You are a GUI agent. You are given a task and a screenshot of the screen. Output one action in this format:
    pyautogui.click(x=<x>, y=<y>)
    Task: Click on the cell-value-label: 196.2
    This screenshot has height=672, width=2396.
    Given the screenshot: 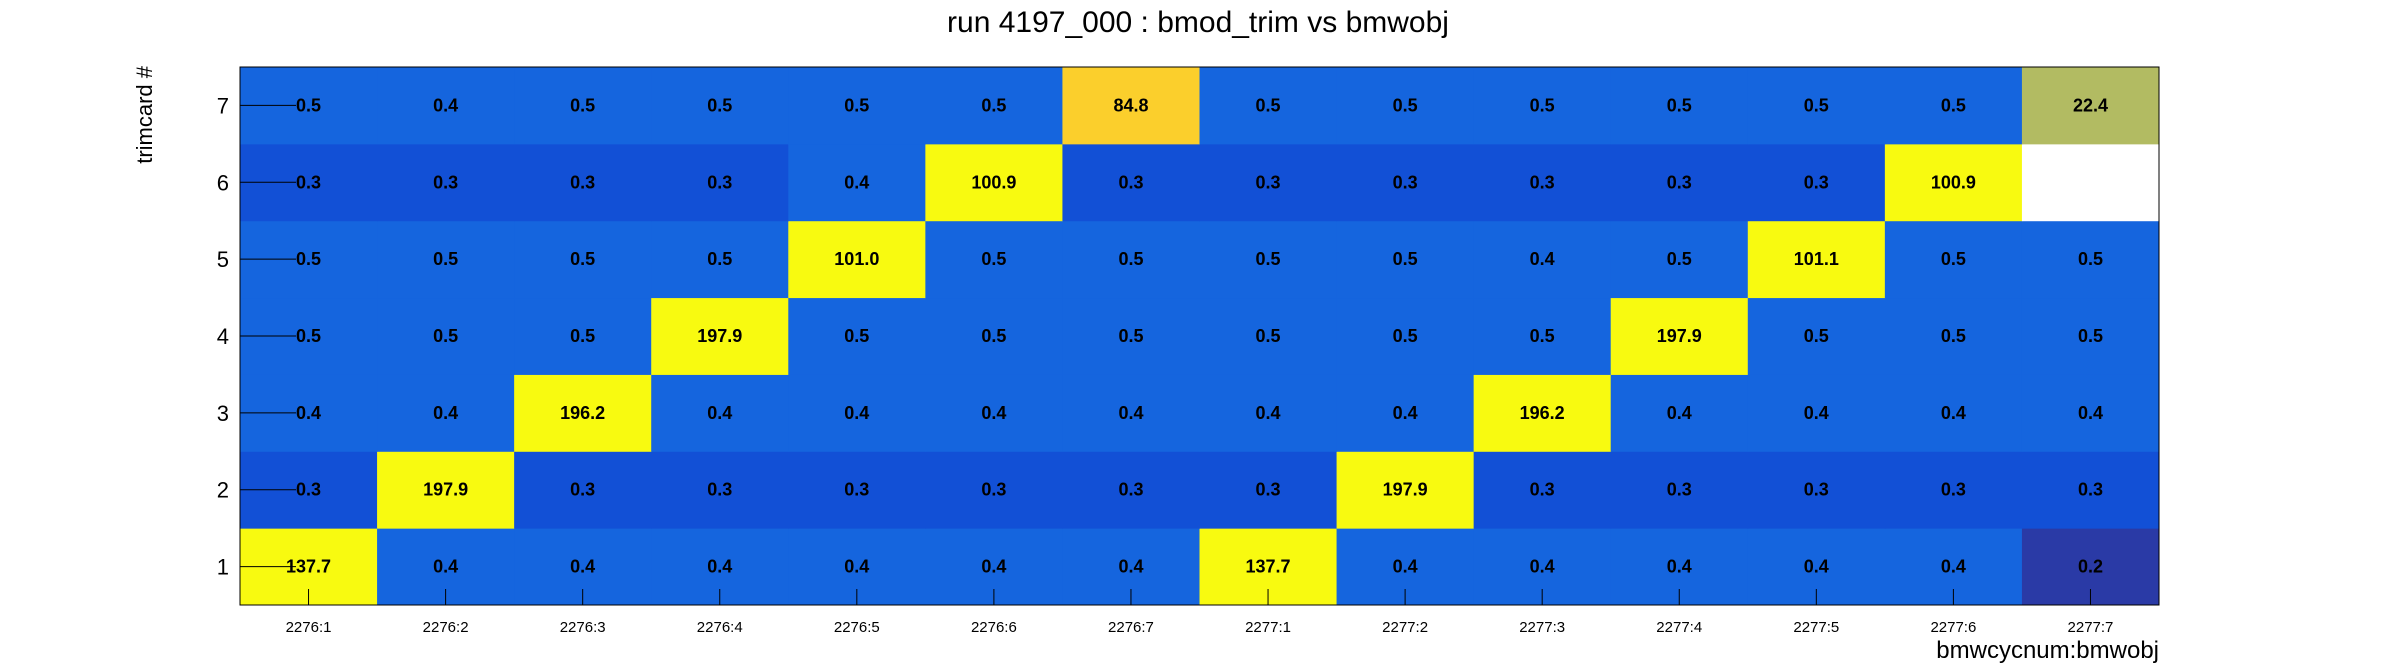 What is the action you would take?
    pyautogui.click(x=1542, y=413)
    